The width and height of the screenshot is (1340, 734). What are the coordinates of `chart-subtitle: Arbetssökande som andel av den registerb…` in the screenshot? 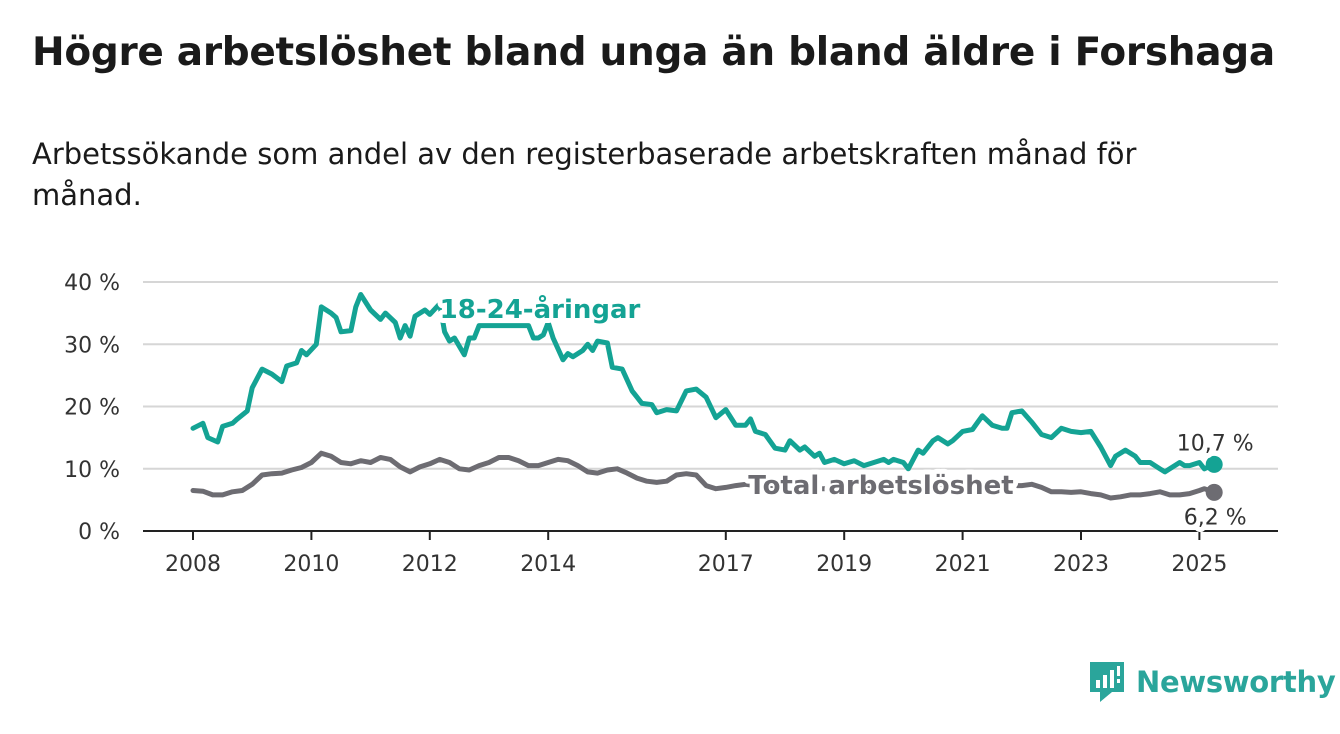 It's located at (584, 174).